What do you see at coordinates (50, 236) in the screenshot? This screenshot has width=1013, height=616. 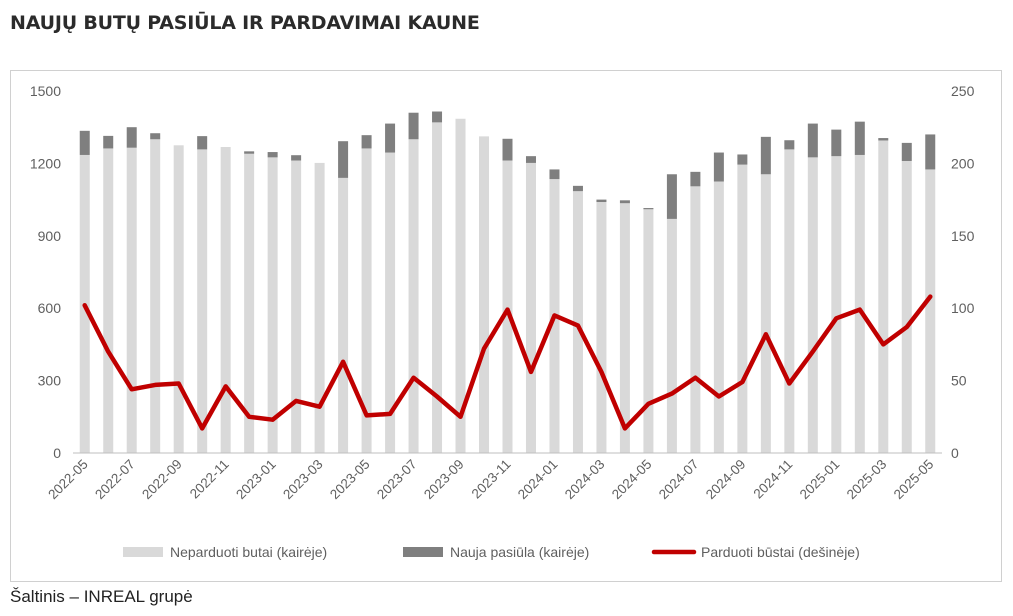 I see `left-tick-label: 900` at bounding box center [50, 236].